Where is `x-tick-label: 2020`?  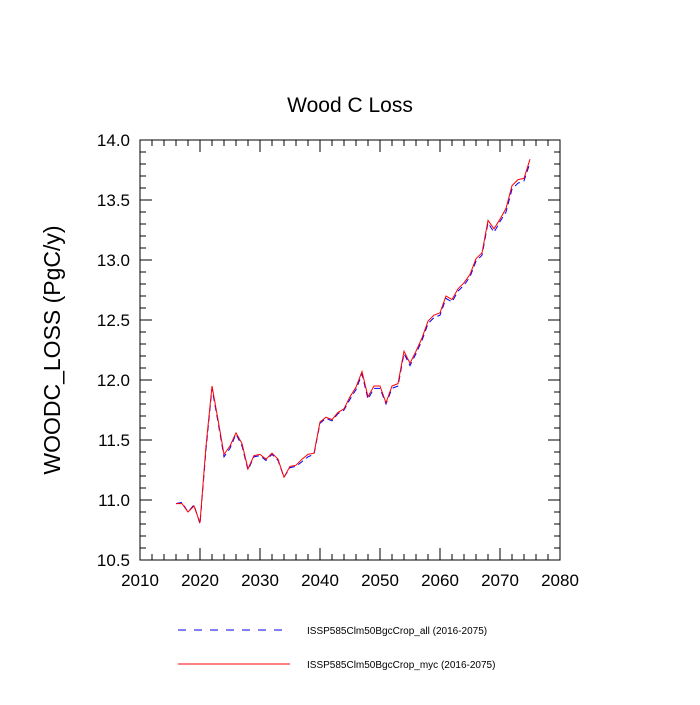 x-tick-label: 2020 is located at coordinates (200, 580).